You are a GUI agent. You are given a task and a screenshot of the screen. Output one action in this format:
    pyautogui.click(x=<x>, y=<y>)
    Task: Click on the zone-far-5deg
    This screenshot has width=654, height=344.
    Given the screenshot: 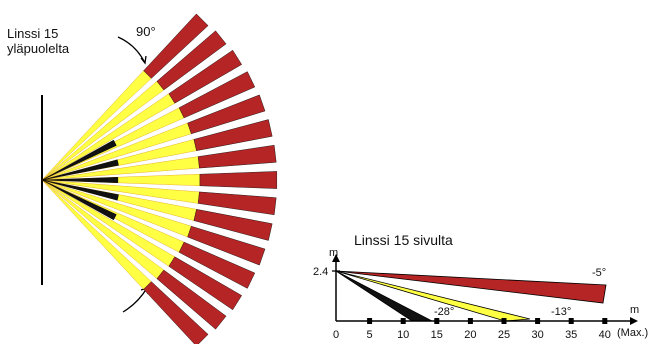 What is the action you would take?
    pyautogui.click(x=471, y=287)
    